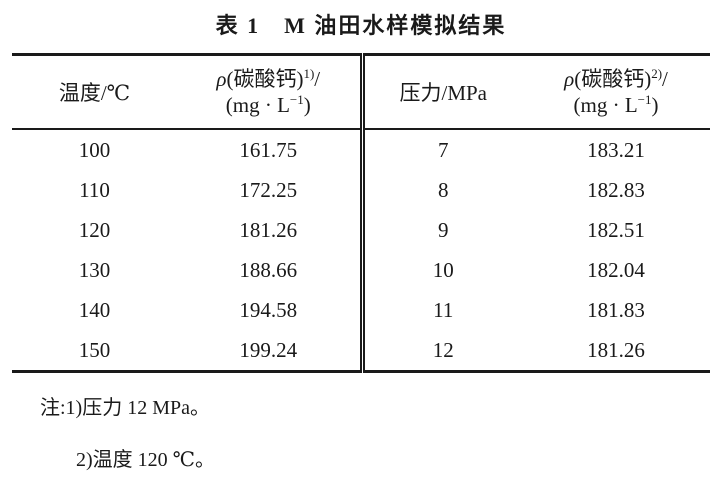  What do you see at coordinates (268, 269) in the screenshot?
I see `cell-rho1: 188.66` at bounding box center [268, 269].